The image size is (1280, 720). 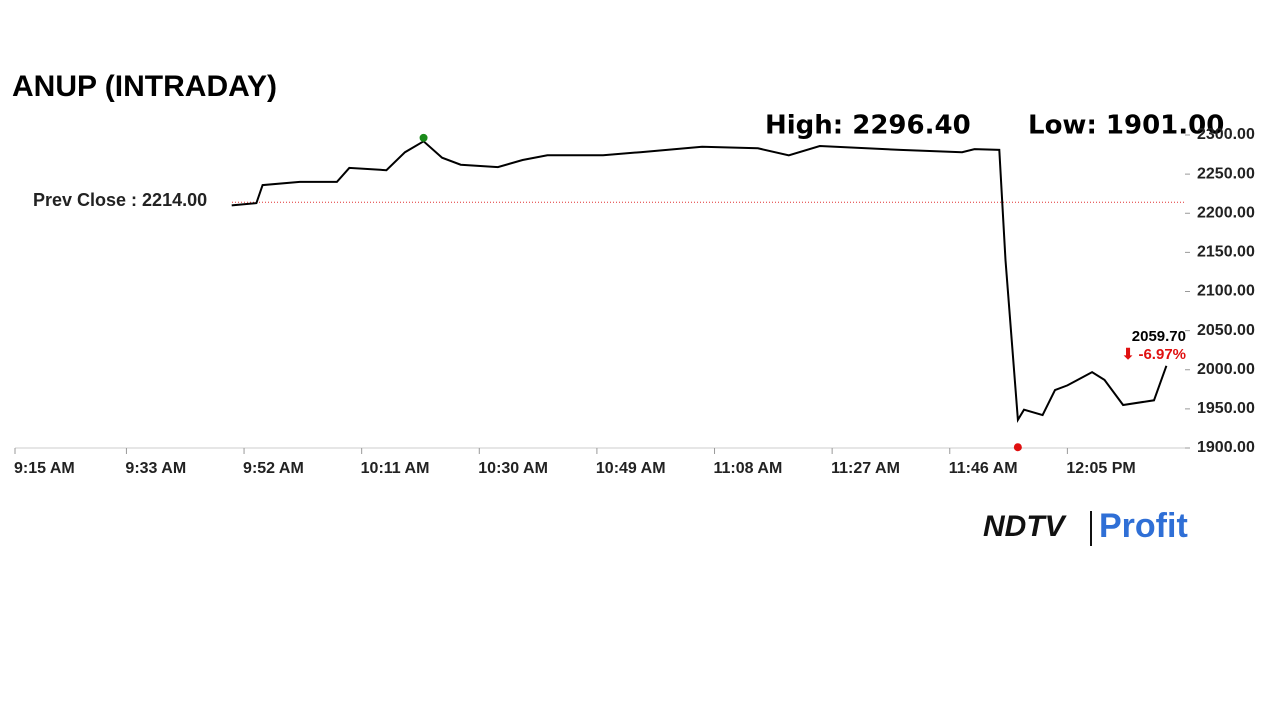 I want to click on low-label: Low: 1901.00, so click(x=1126, y=126).